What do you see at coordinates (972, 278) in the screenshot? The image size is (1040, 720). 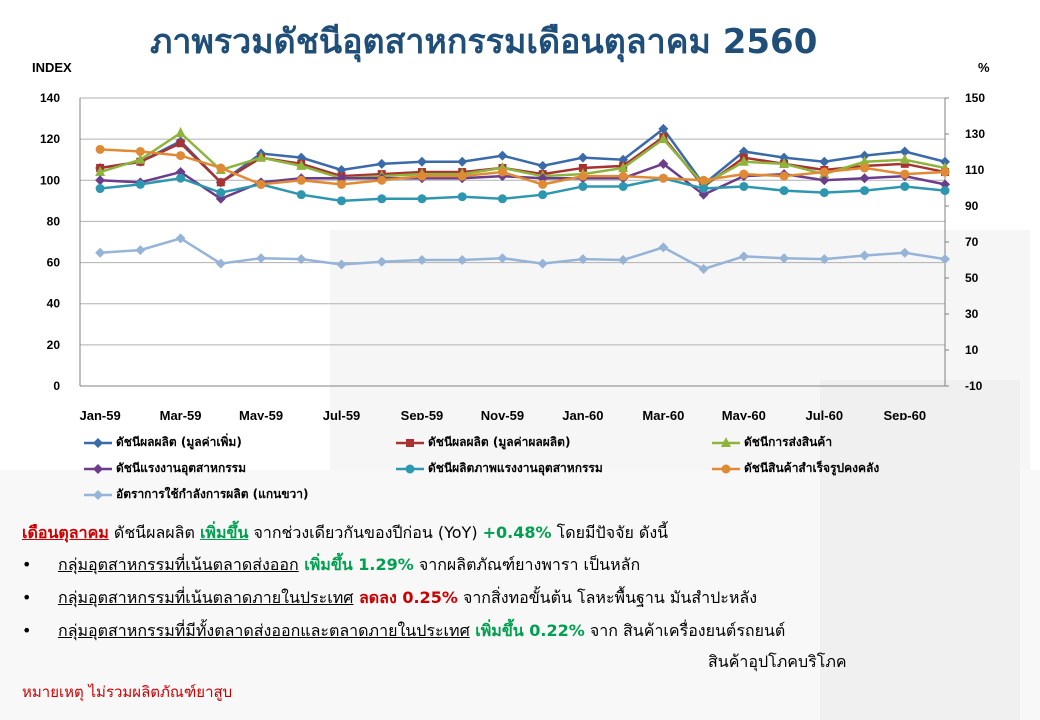 I see `y-right-tick-label: 50` at bounding box center [972, 278].